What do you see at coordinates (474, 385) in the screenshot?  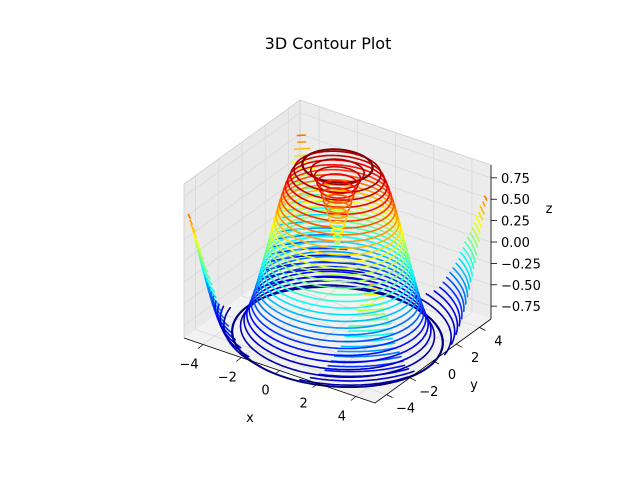 I see `y-axis-label: y` at bounding box center [474, 385].